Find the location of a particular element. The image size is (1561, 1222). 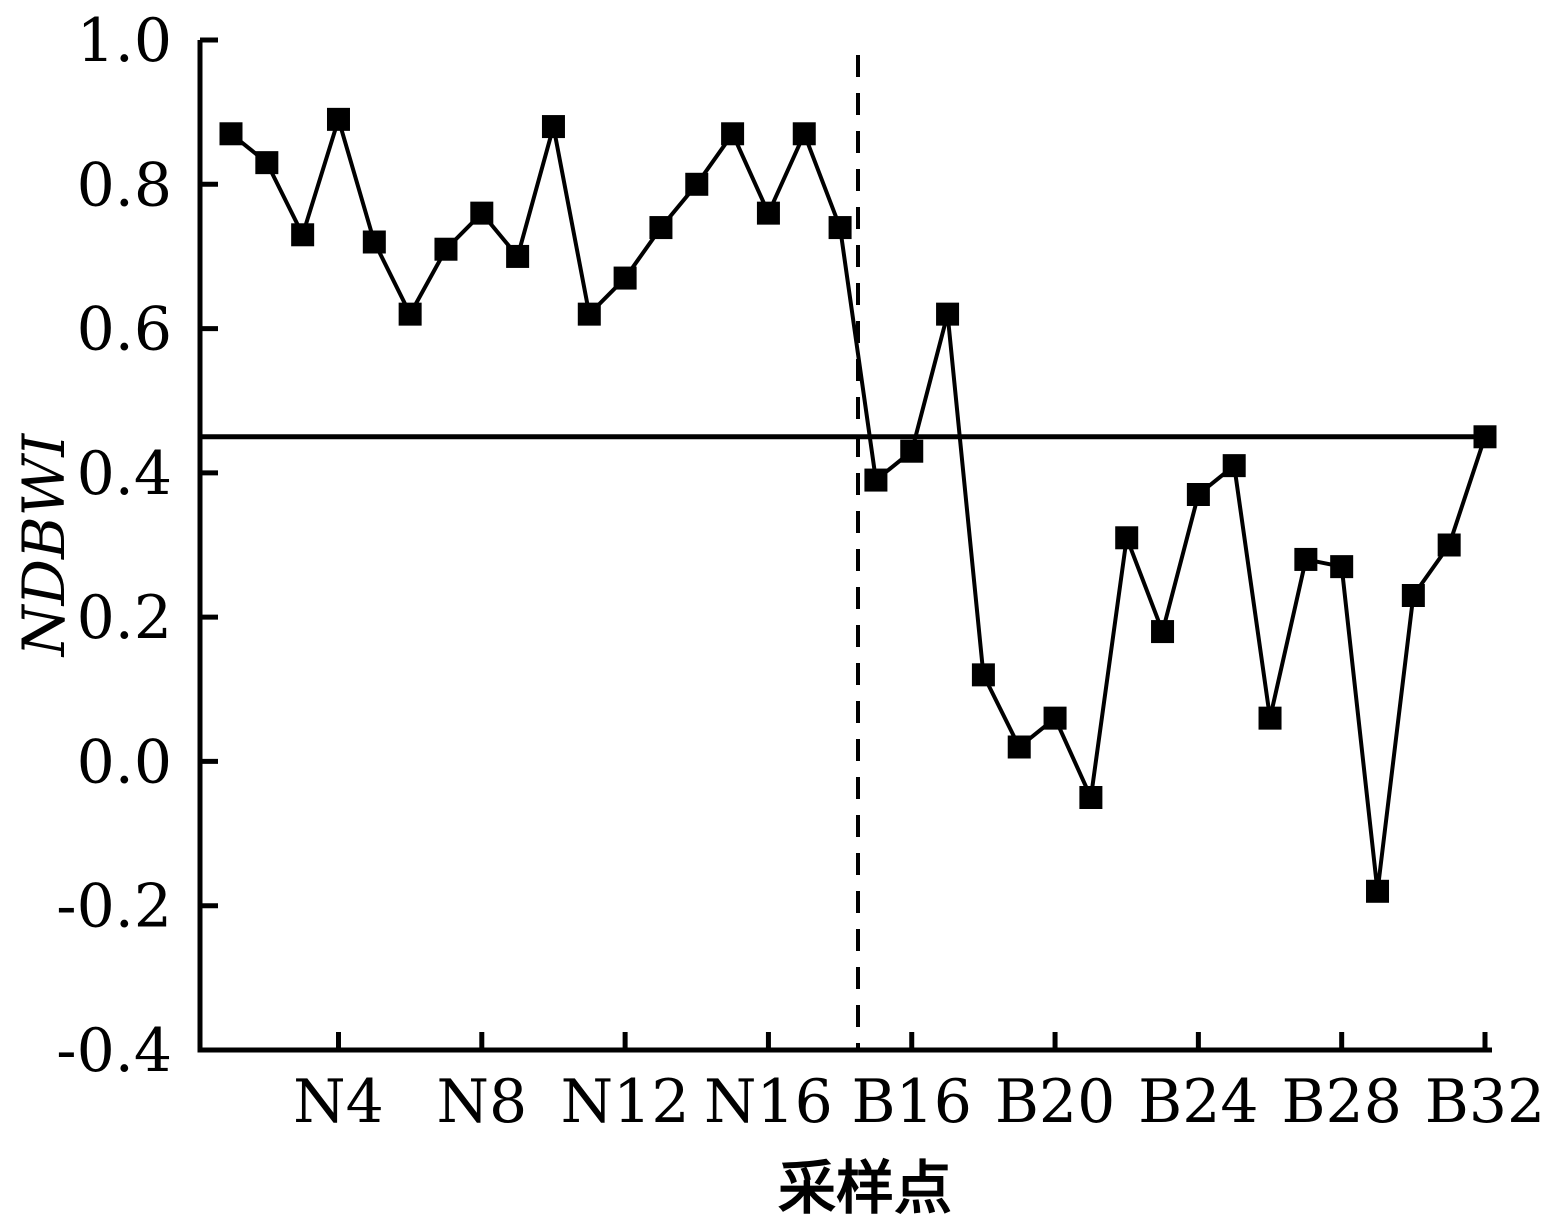

data-point-marker-N2 is located at coordinates (267, 163).